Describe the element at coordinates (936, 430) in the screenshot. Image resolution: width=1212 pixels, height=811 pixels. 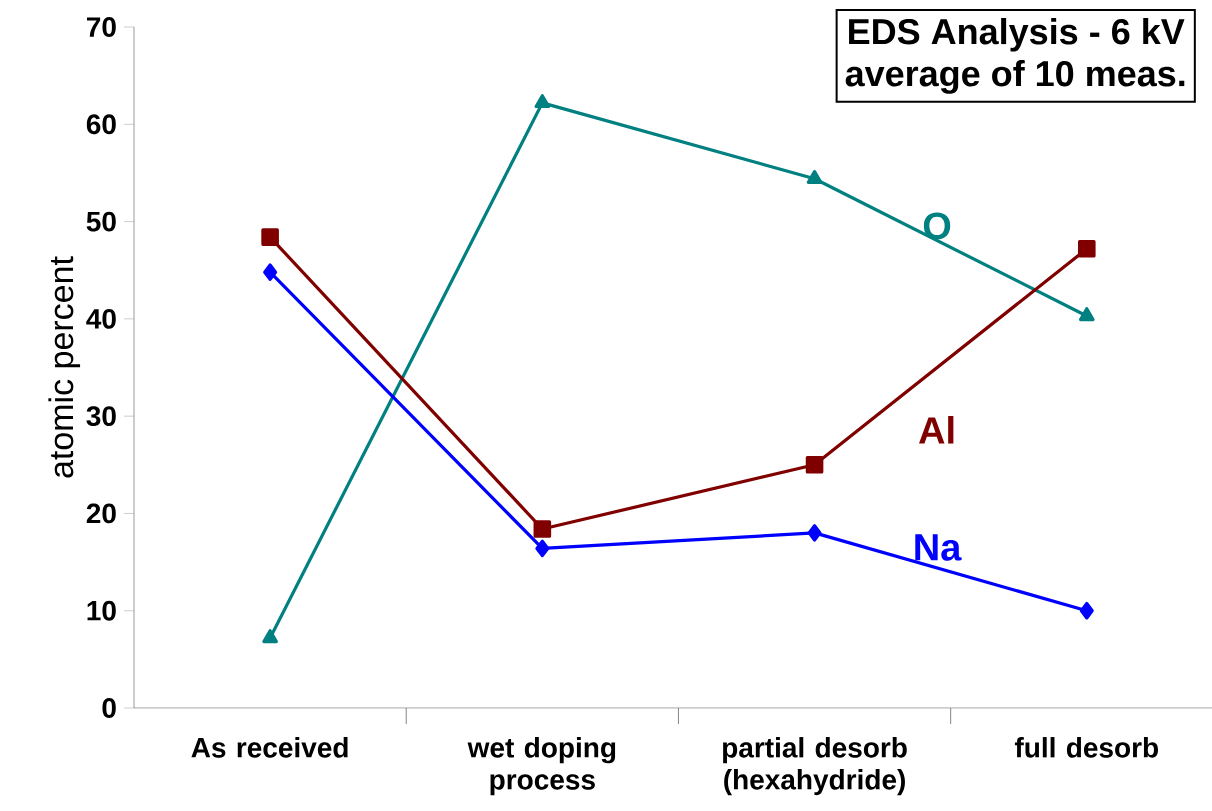
I see `series-label: Al` at that location.